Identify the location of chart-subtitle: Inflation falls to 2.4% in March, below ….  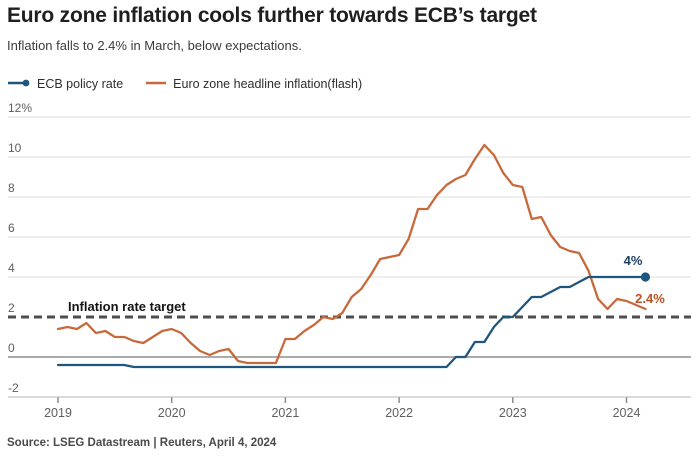
(154, 45).